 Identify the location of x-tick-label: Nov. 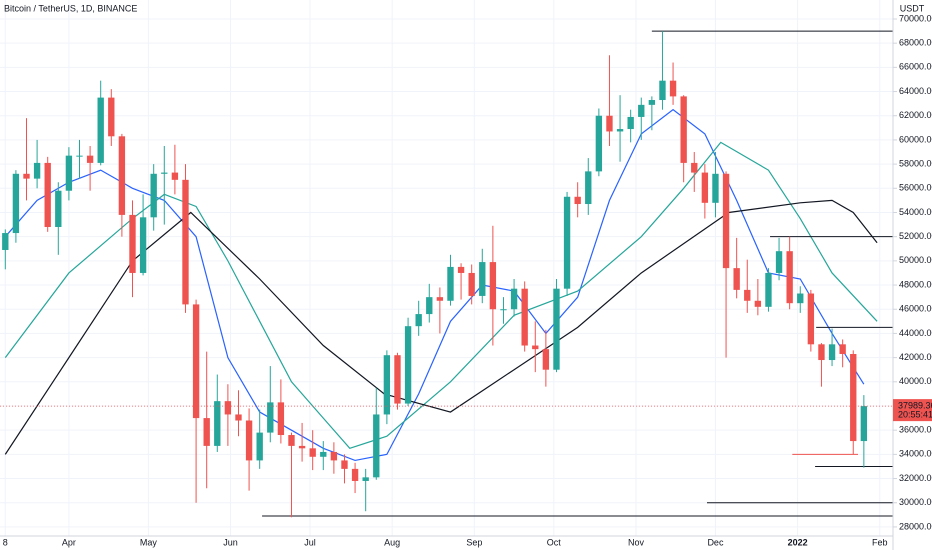
(636, 542).